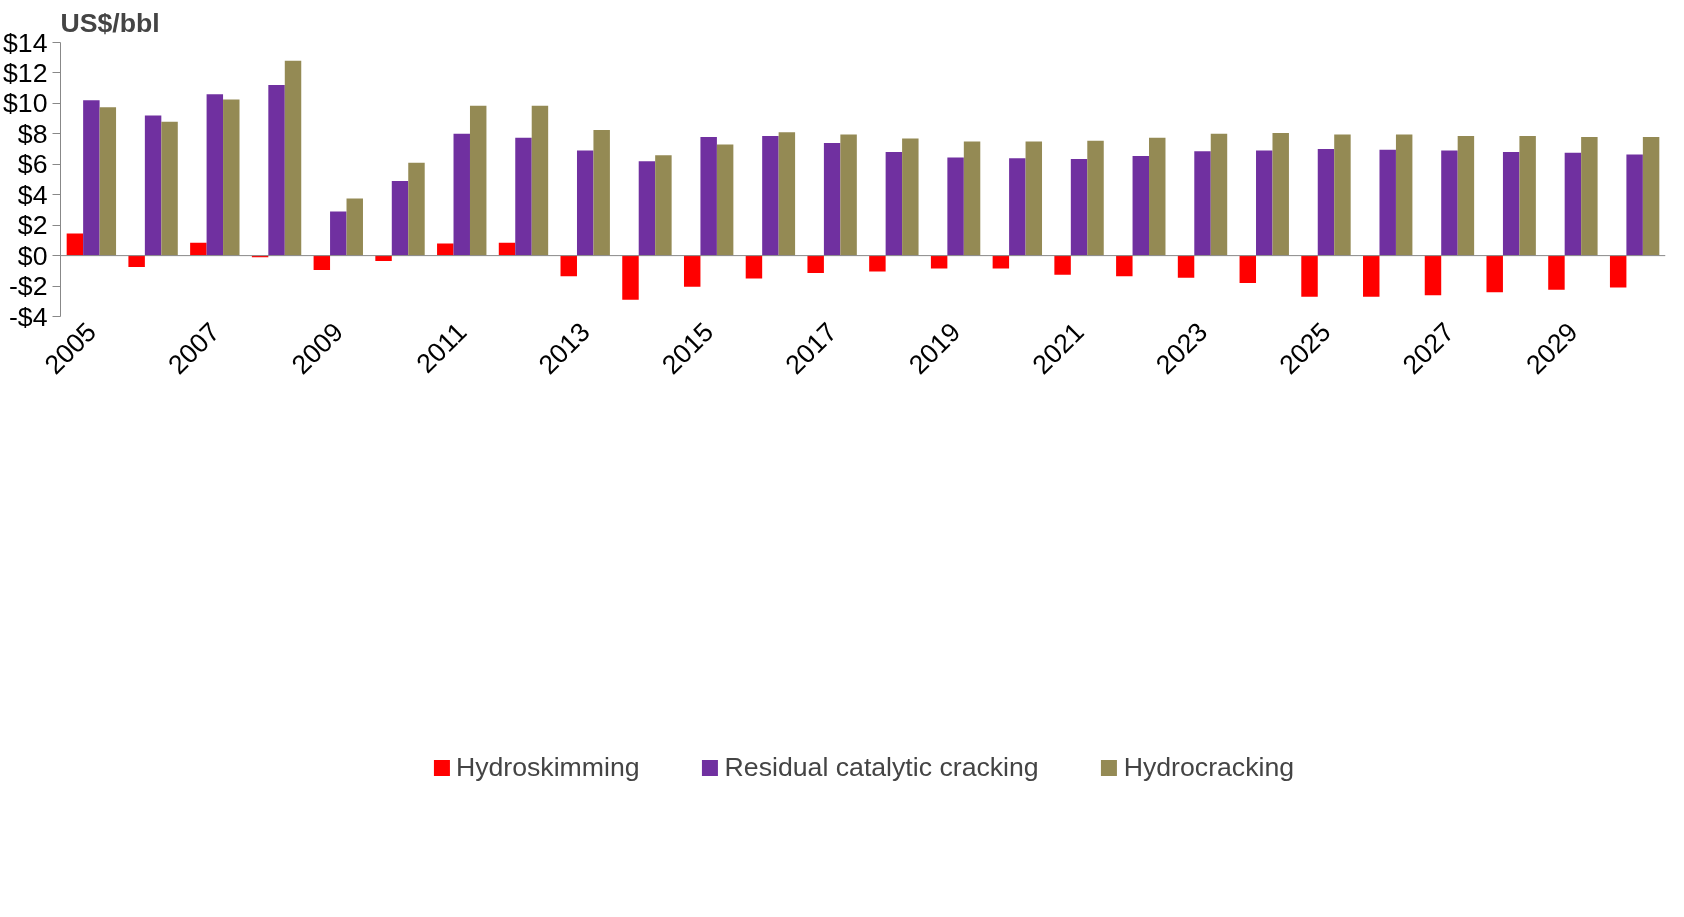 The width and height of the screenshot is (1684, 917). What do you see at coordinates (1209, 767) in the screenshot?
I see `legend-label: Hydrocracking` at bounding box center [1209, 767].